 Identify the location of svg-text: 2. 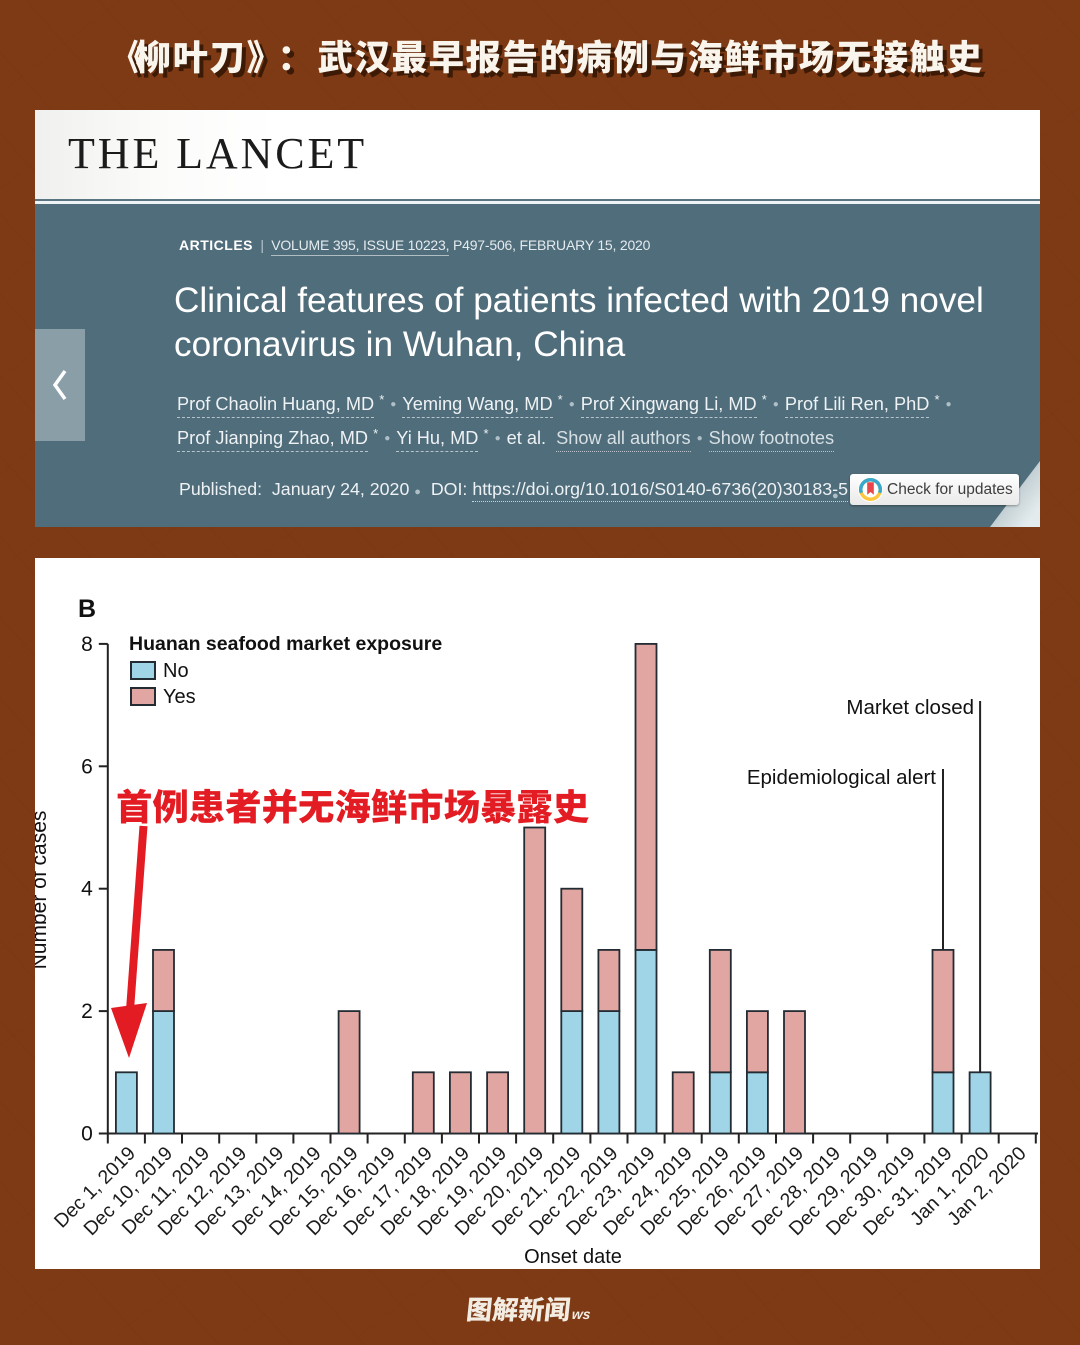
(87, 1011).